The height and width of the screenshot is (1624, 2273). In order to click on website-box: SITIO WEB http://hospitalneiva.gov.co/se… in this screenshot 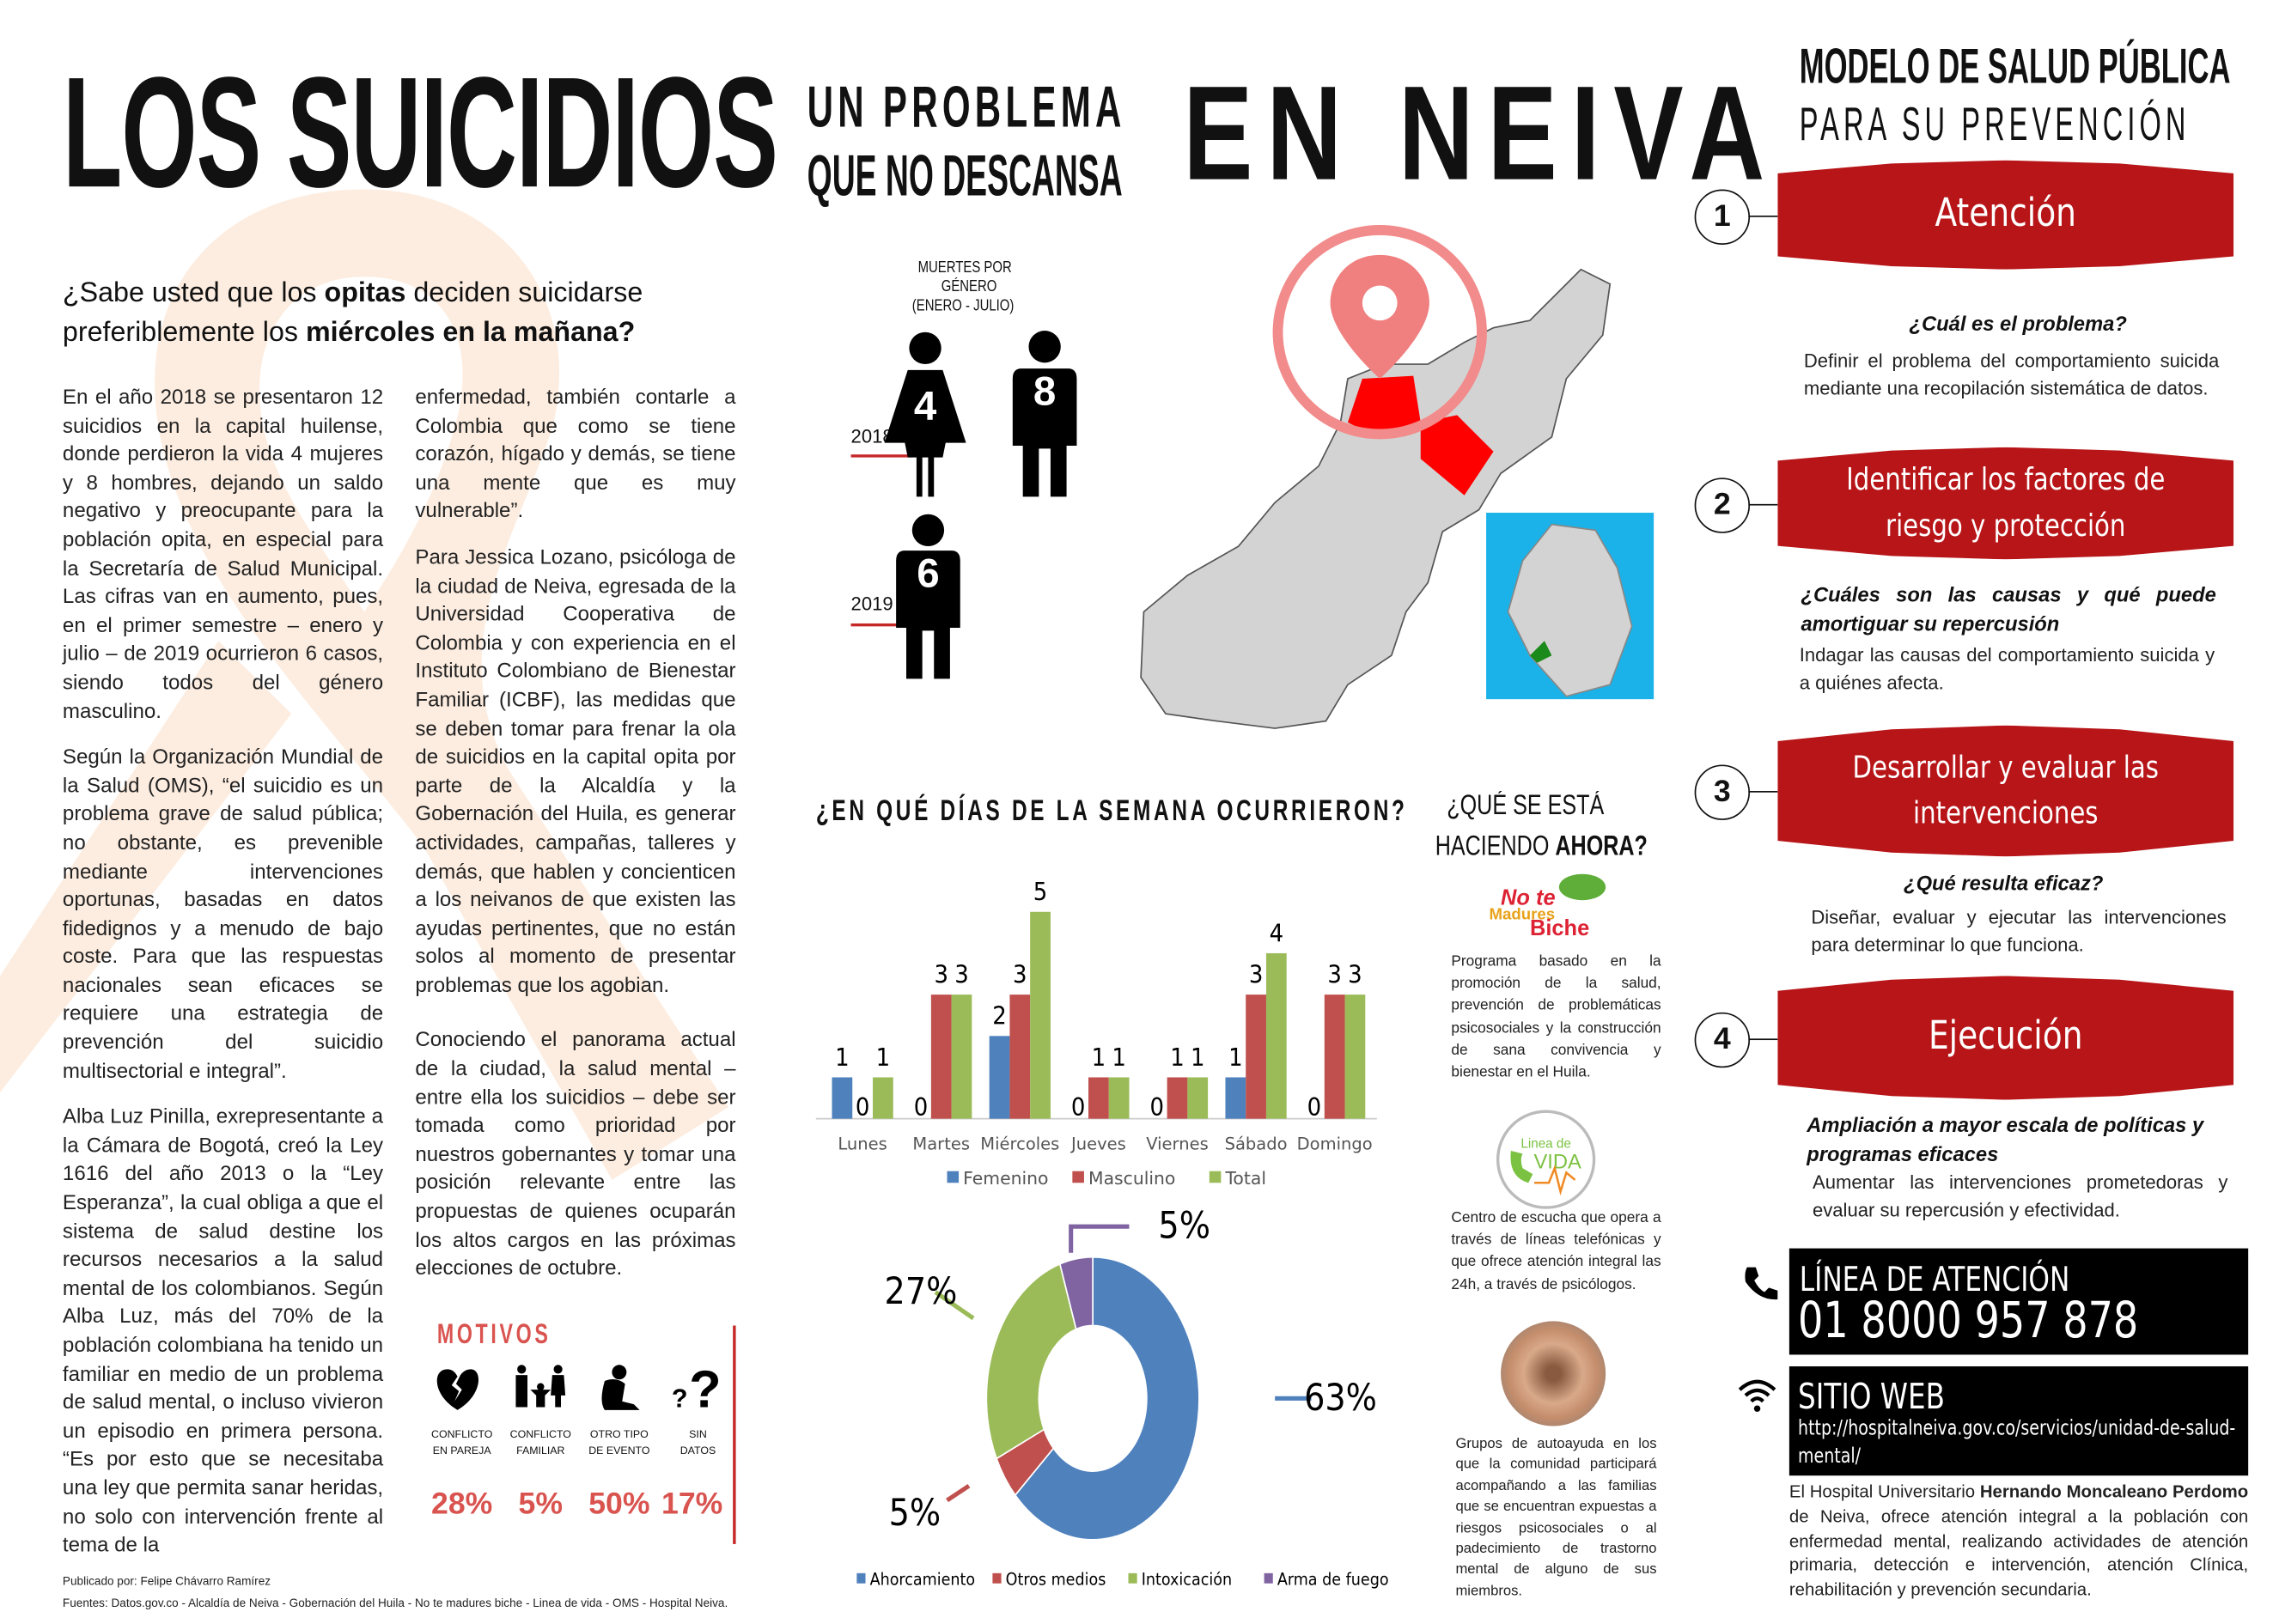, I will do `click(2019, 1420)`.